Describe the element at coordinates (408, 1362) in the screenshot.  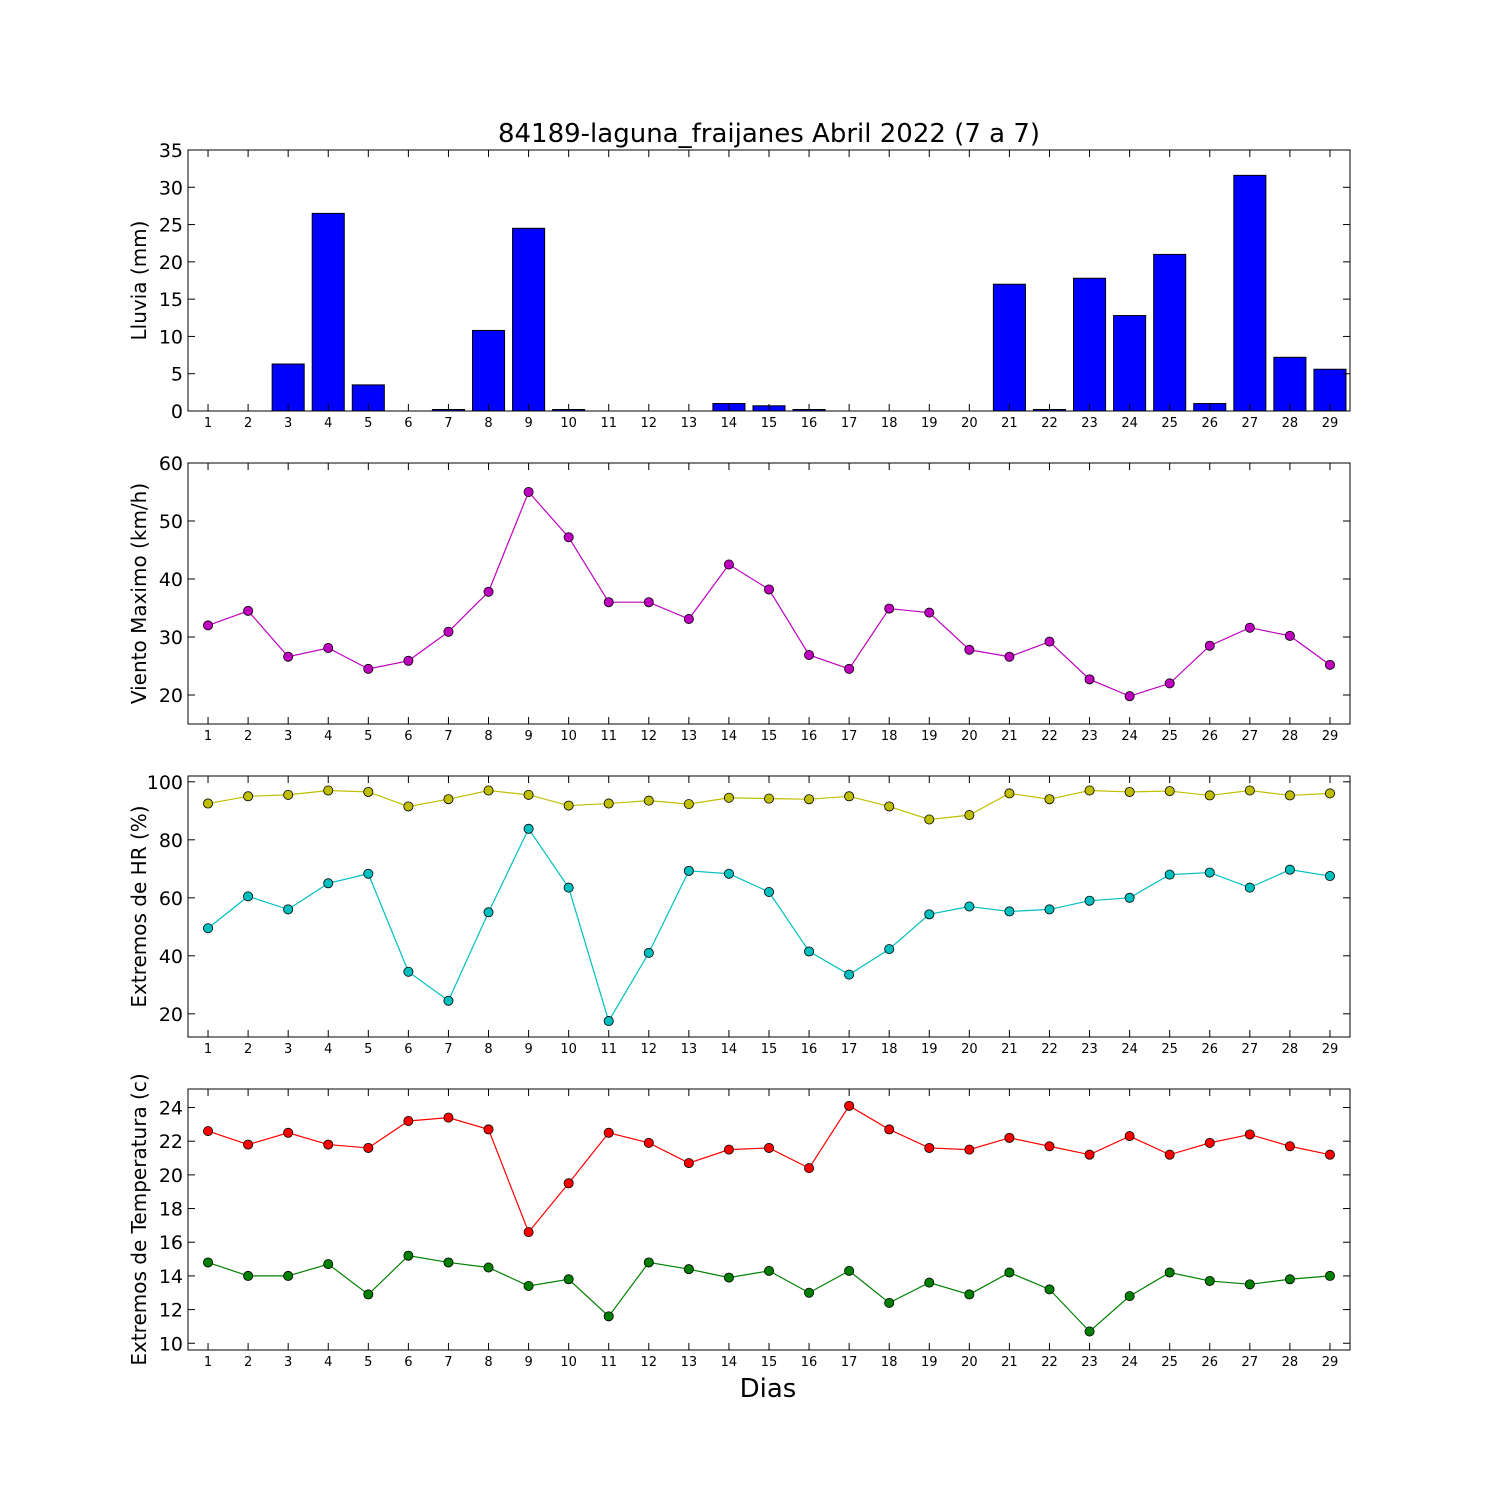
I see `x-tick-label: 6` at that location.